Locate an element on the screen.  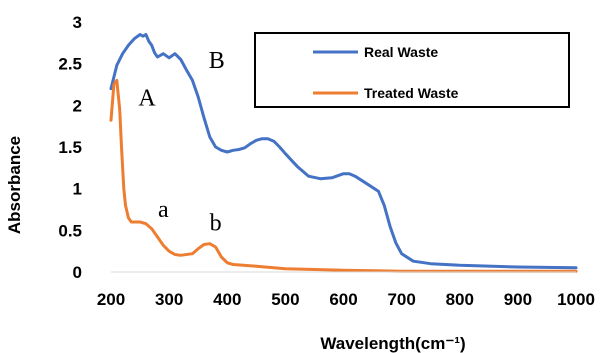
annotations: A Ba b is located at coordinates (181, 142).